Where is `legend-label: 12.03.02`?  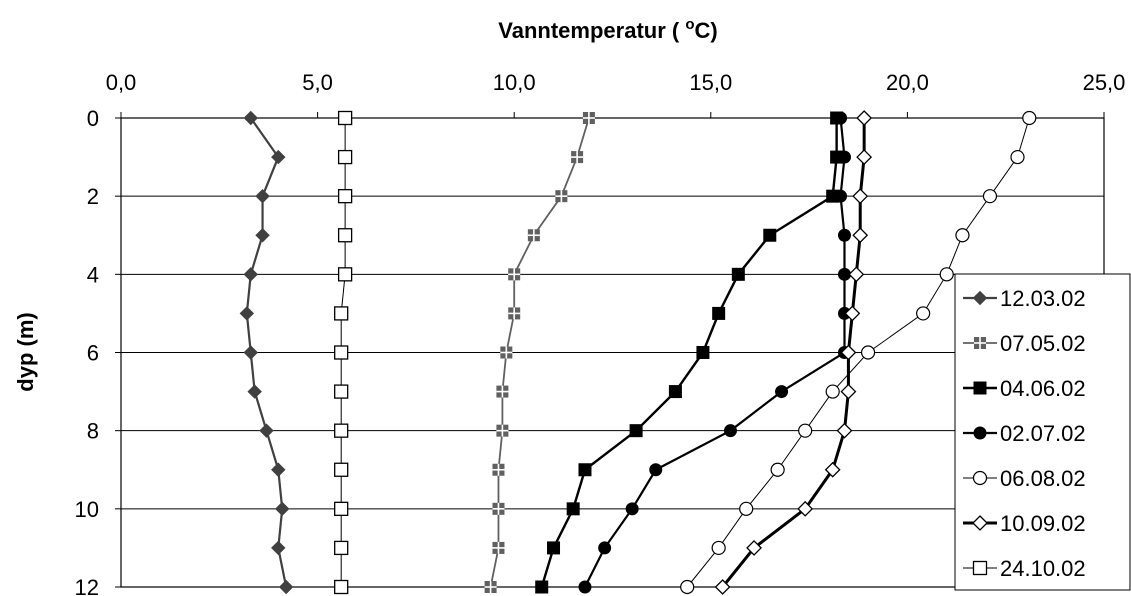
legend-label: 12.03.02 is located at coordinates (1043, 298).